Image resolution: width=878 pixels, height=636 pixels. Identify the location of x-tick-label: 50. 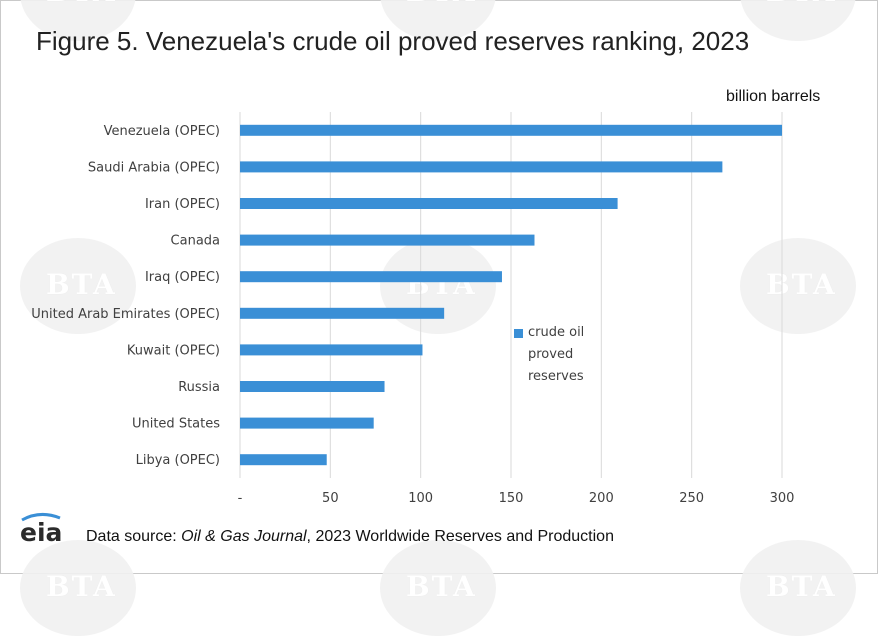
(330, 498).